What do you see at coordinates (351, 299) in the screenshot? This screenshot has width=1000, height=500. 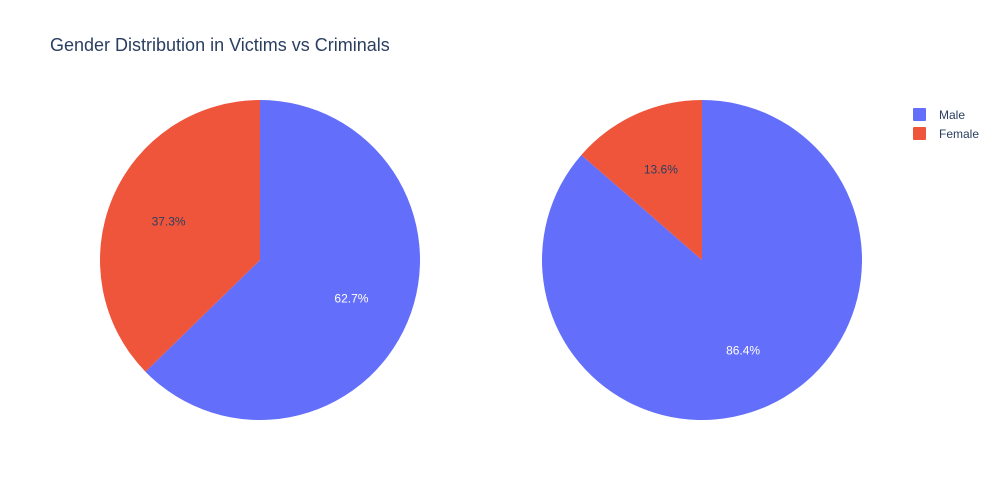 I see `slice-label-male: 62.7%` at bounding box center [351, 299].